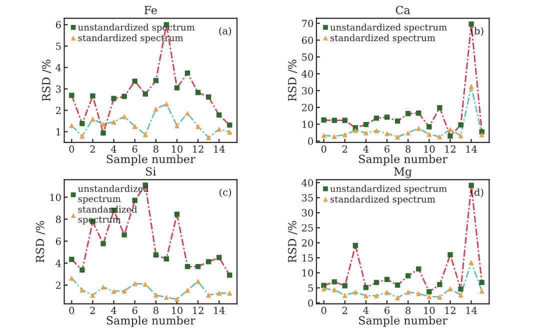 The width and height of the screenshot is (554, 332). I want to click on y-tick-label: 60, so click(308, 40).